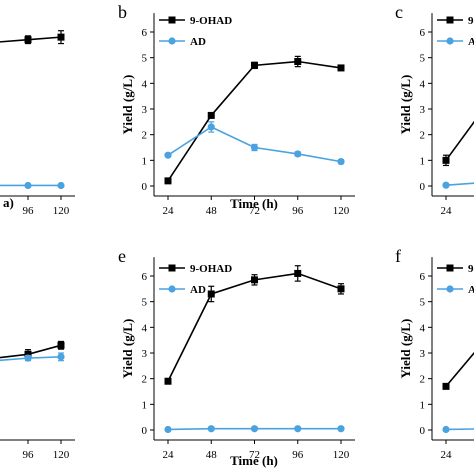  I want to click on x-axis-title: a), so click(8, 202).